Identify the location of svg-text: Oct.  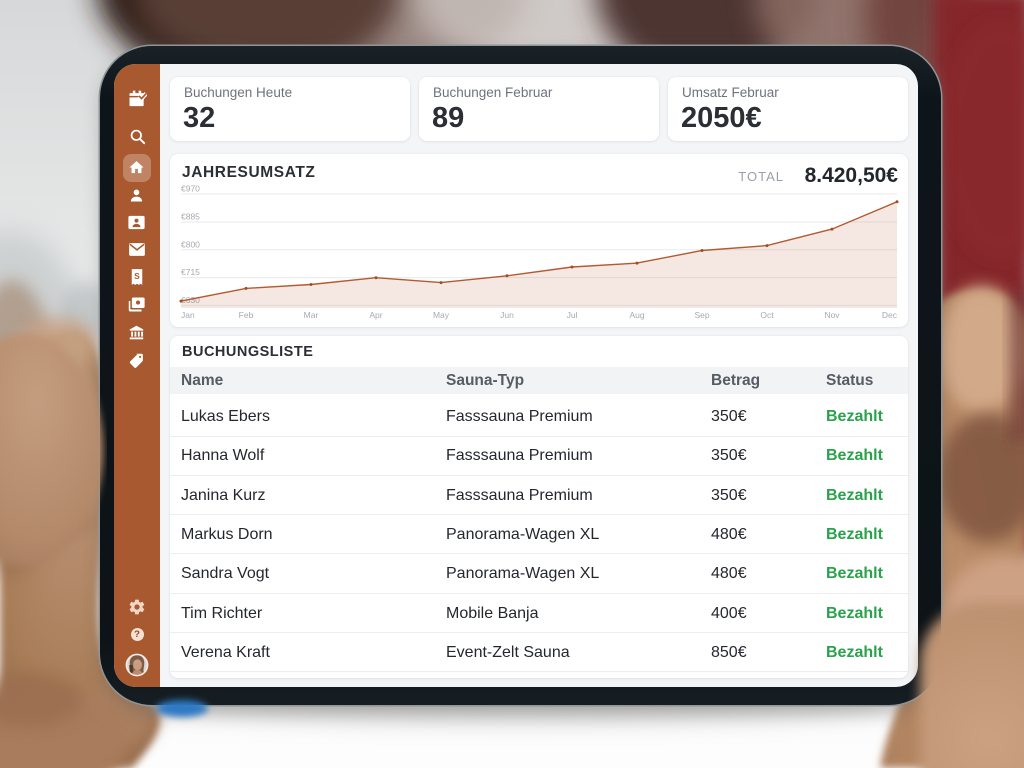
(767, 315).